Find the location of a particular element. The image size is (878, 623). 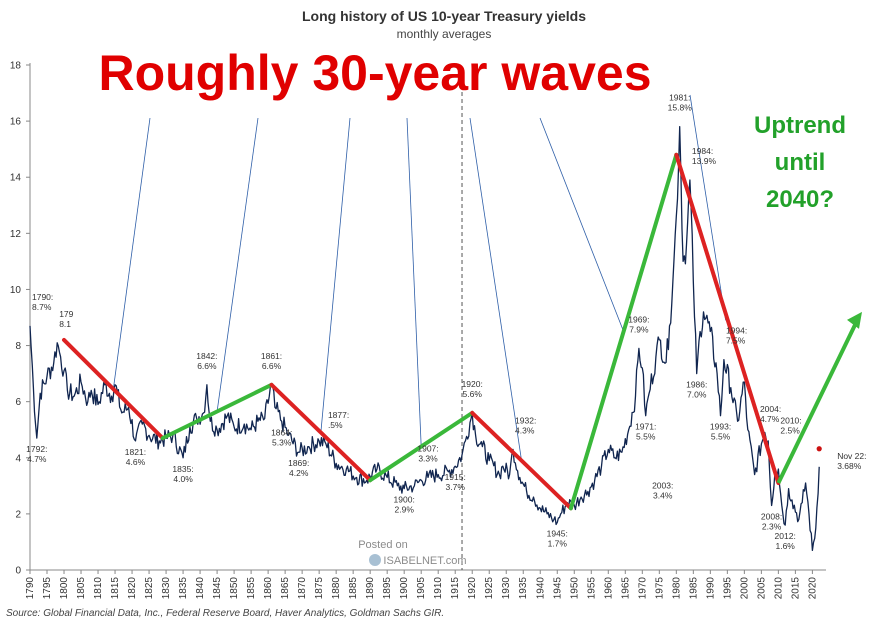

annotation-label: 2004:4.7% is located at coordinates (770, 414).